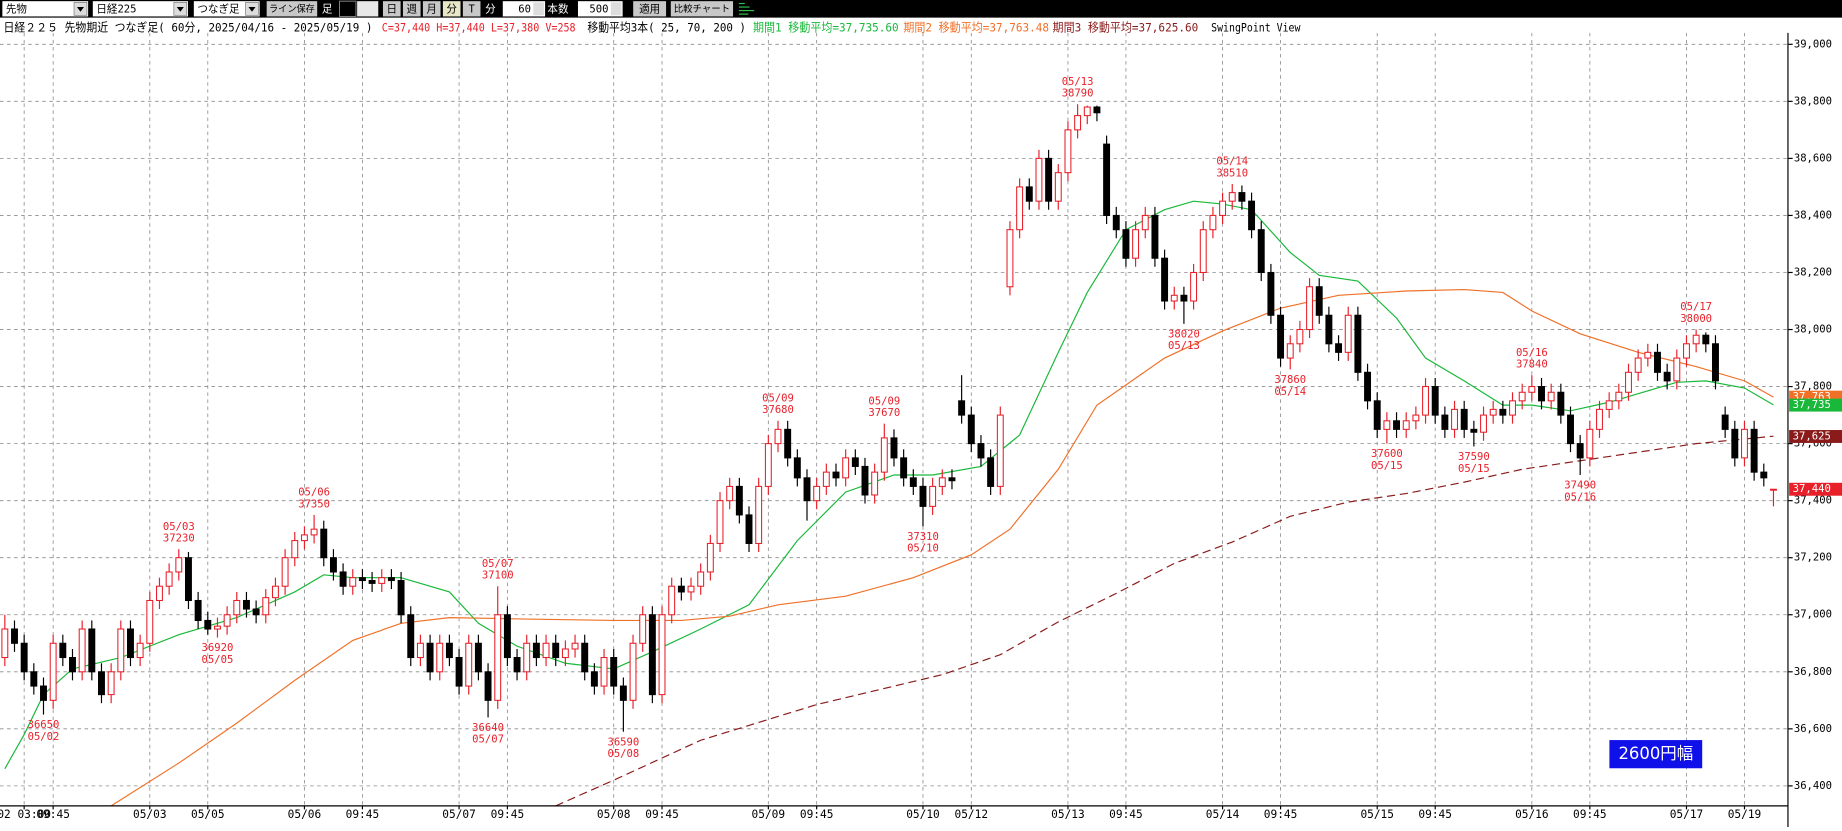 Image resolution: width=1842 pixels, height=831 pixels. What do you see at coordinates (746, 8) in the screenshot?
I see `indicator-icon` at bounding box center [746, 8].